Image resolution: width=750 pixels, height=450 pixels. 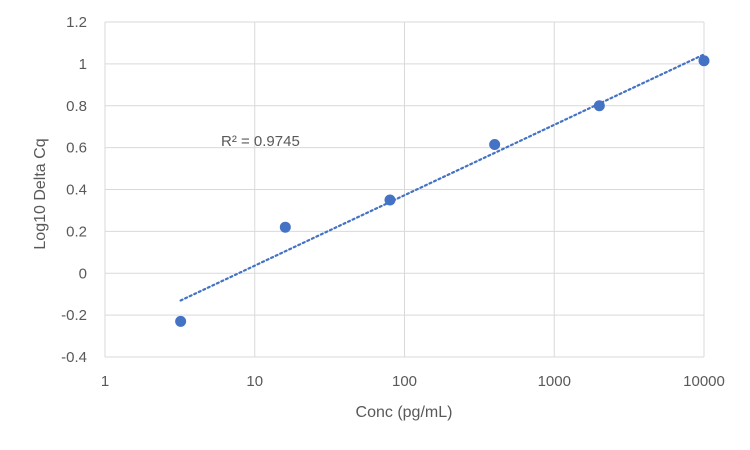 What do you see at coordinates (74, 357) in the screenshot?
I see `y-tick-label-0: -0.4` at bounding box center [74, 357].